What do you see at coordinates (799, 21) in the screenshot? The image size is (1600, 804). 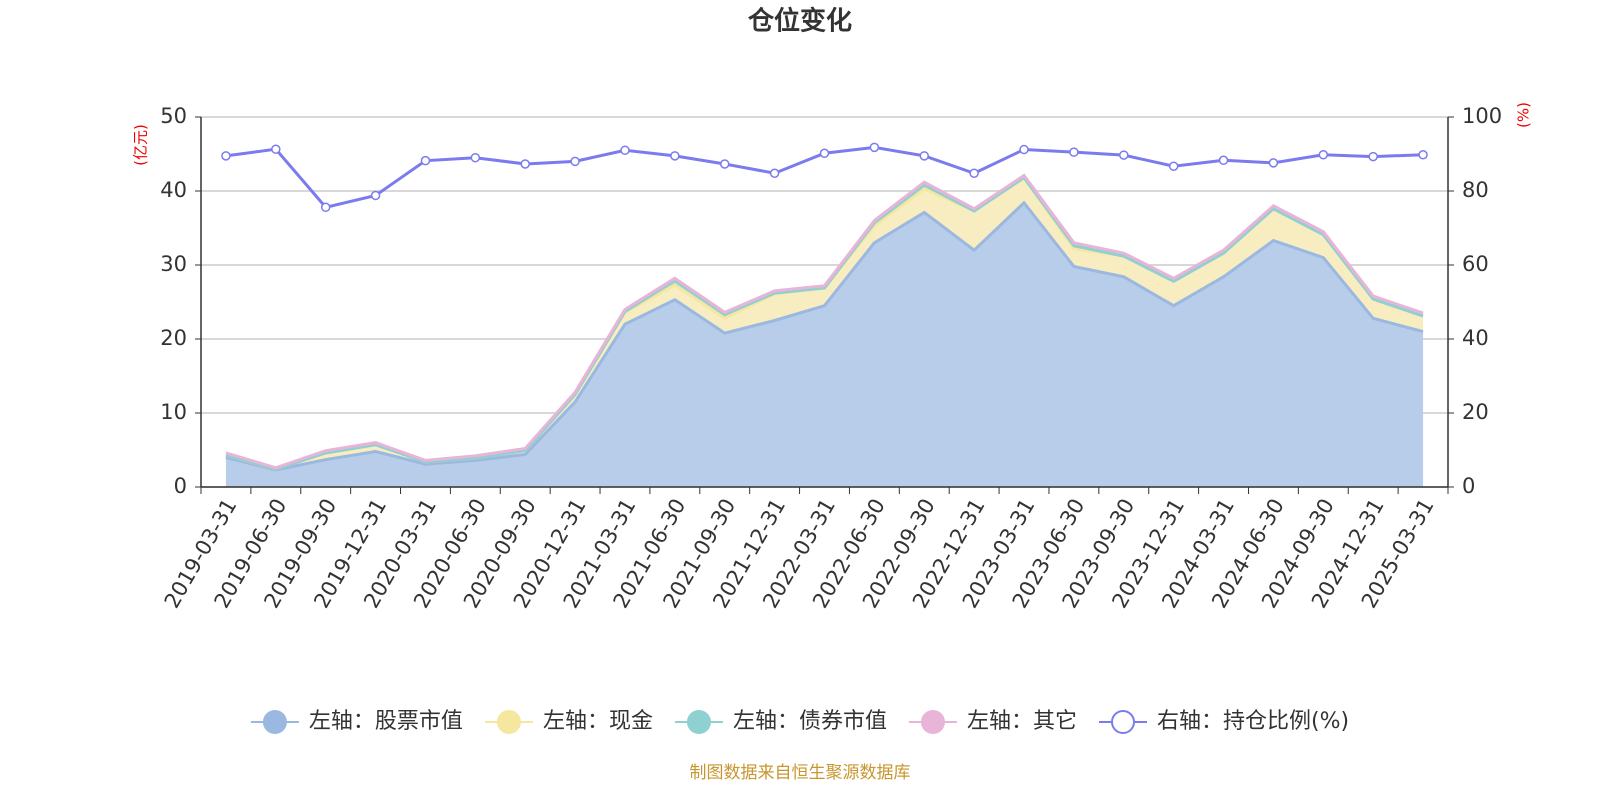 I see `chart-title: 仓位变化` at bounding box center [799, 21].